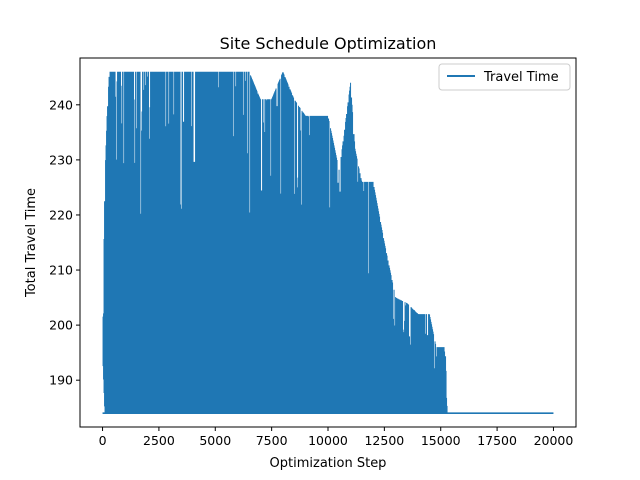  I want to click on x-axis-label: Optimization Step, so click(328, 463).